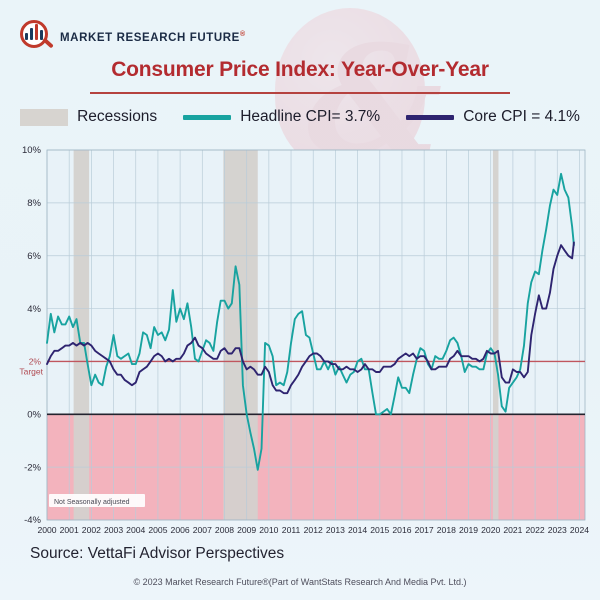 The width and height of the screenshot is (600, 600). I want to click on y-axis-tick-2%: 2%, so click(35, 362).